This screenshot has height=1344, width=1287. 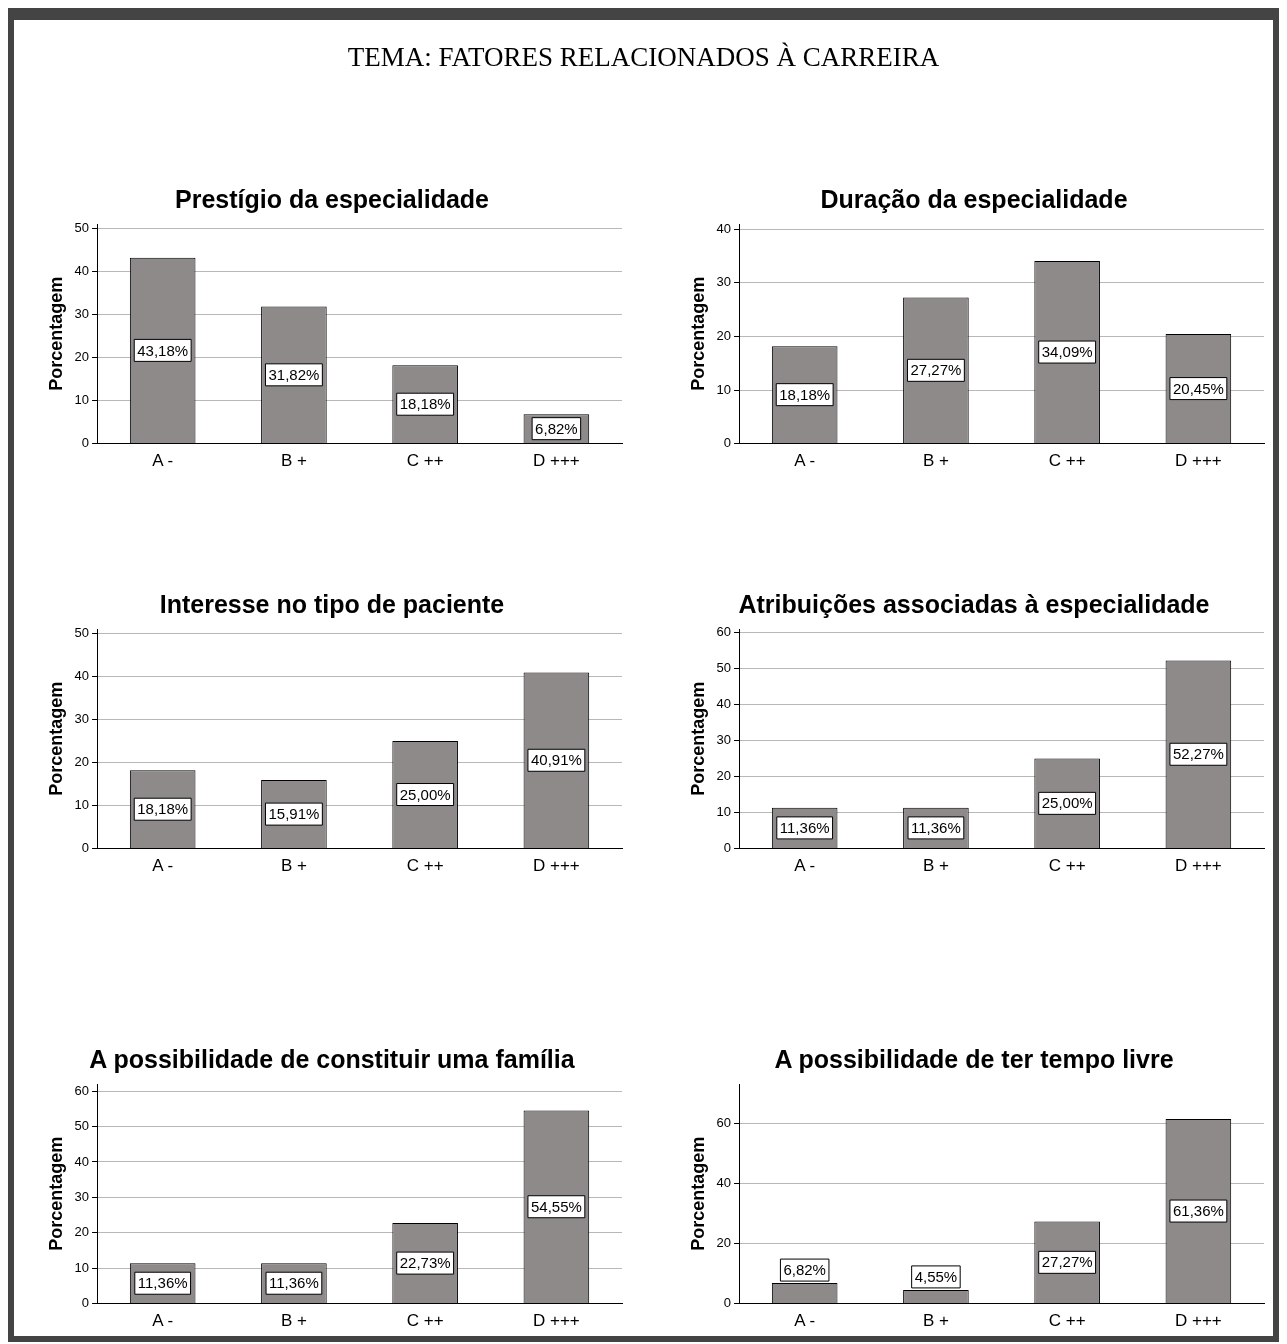 I want to click on chart-title: Atribuições associadas à especialidade, so click(x=974, y=603).